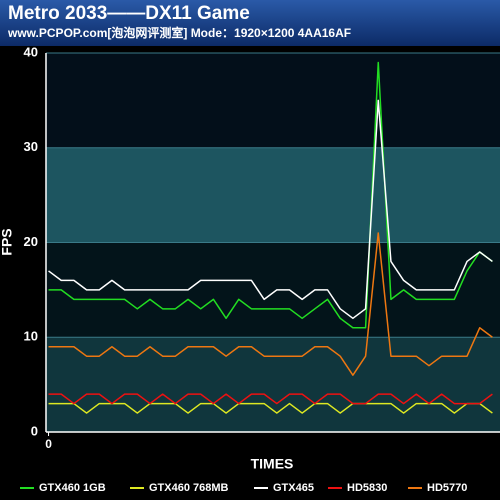 The height and width of the screenshot is (500, 500). Describe the element at coordinates (189, 488) in the screenshot. I see `legend-label: GTX460 768MB` at that location.